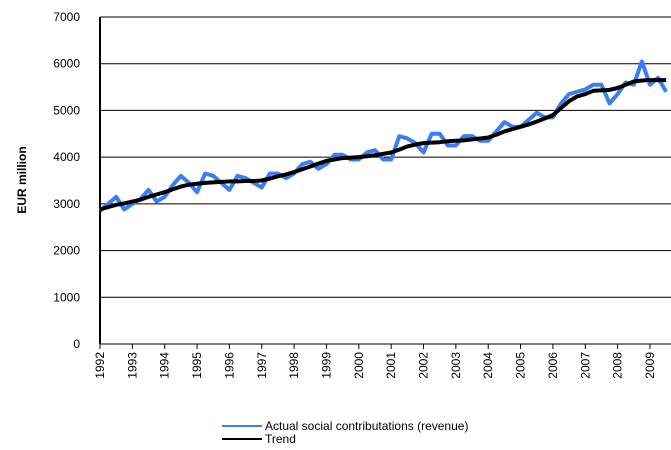  I want to click on legend-label: Actual social contributations (revenue), so click(366, 426).